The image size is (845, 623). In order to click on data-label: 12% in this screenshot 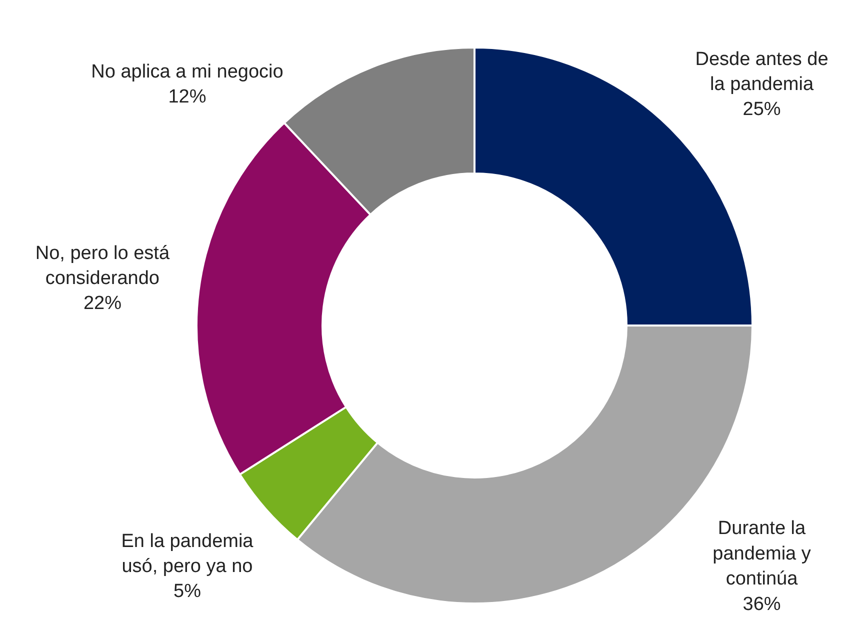, I will do `click(187, 97)`.